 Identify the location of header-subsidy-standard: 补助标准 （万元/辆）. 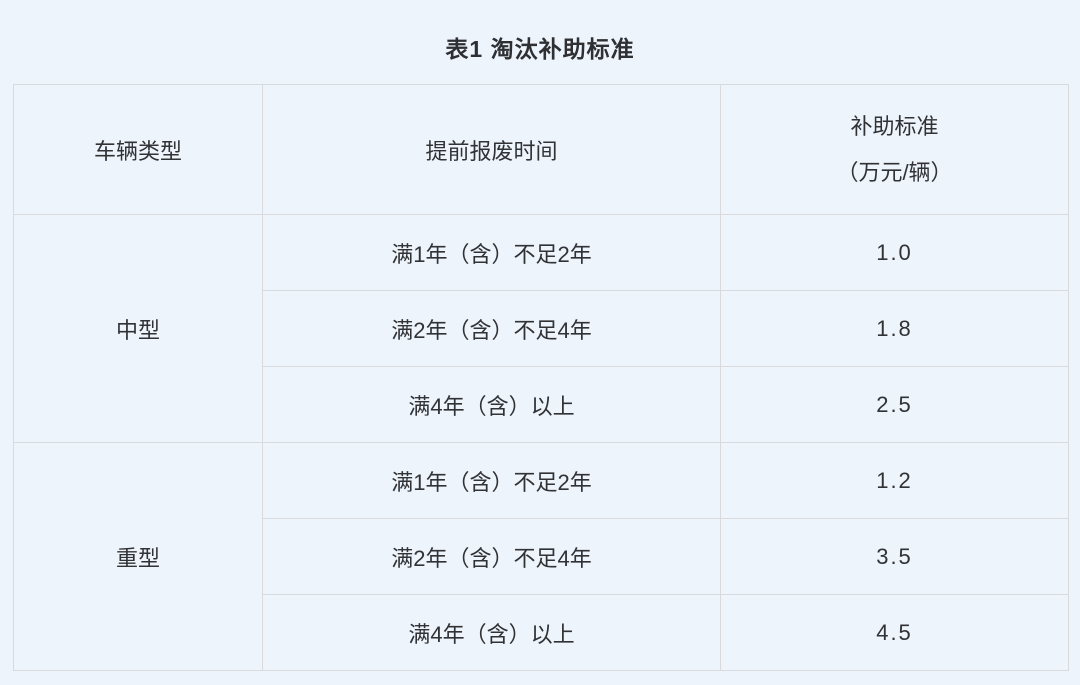
(894, 149).